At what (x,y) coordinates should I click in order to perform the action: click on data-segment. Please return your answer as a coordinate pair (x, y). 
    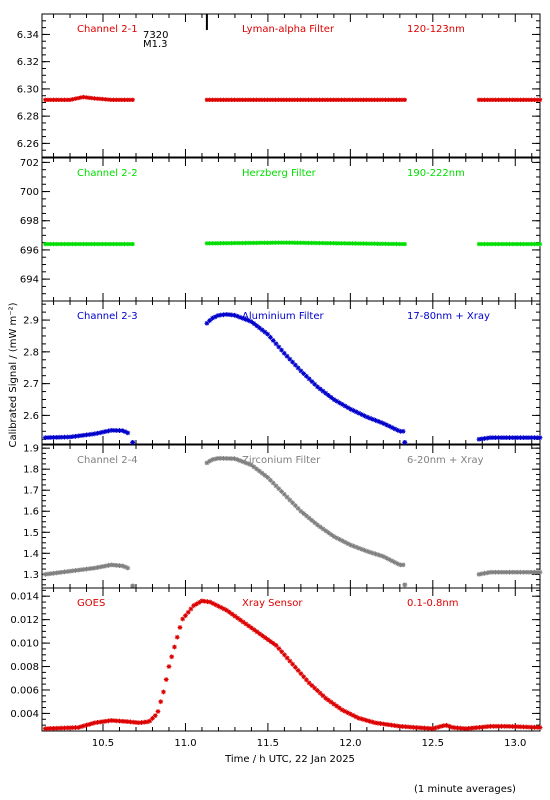
    Looking at the image, I should click on (305, 99).